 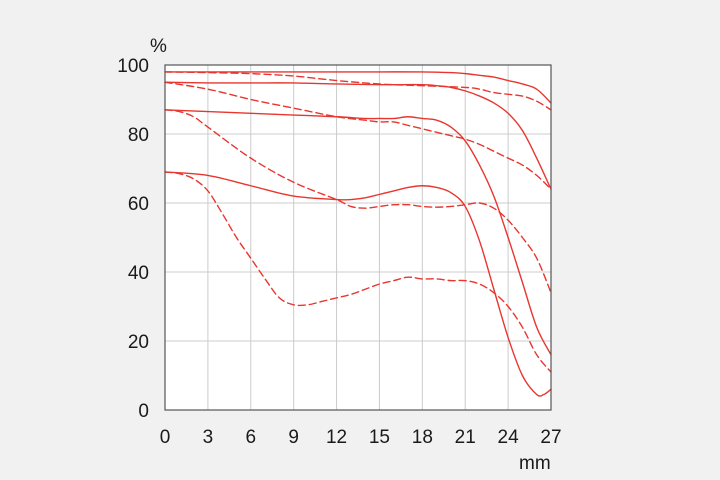 What do you see at coordinates (250, 437) in the screenshot?
I see `x-tick-label: 6` at bounding box center [250, 437].